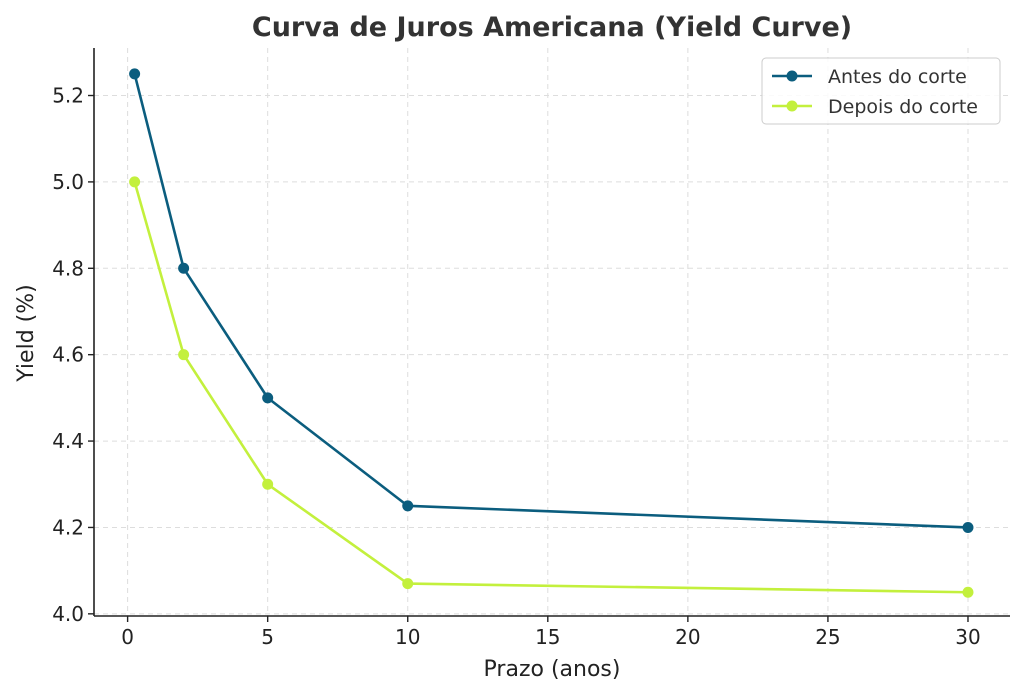 The image size is (1024, 695). What do you see at coordinates (903, 107) in the screenshot?
I see `legend-label: Depois do corte` at bounding box center [903, 107].